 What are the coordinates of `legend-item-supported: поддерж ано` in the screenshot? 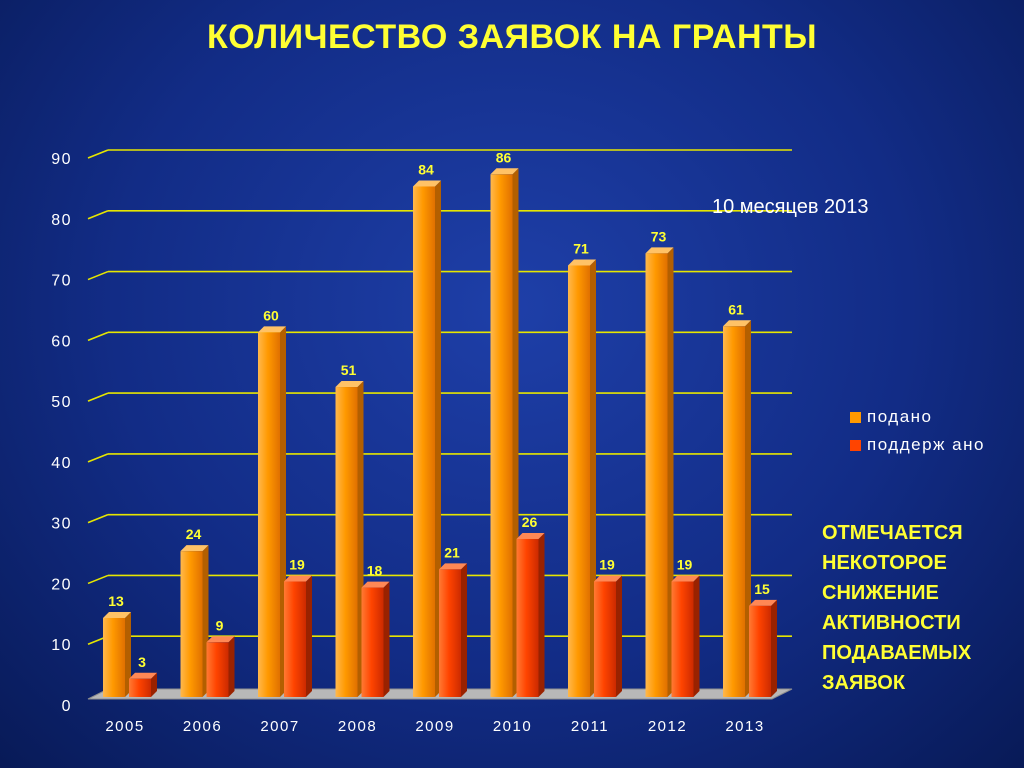 It's located at (917, 445).